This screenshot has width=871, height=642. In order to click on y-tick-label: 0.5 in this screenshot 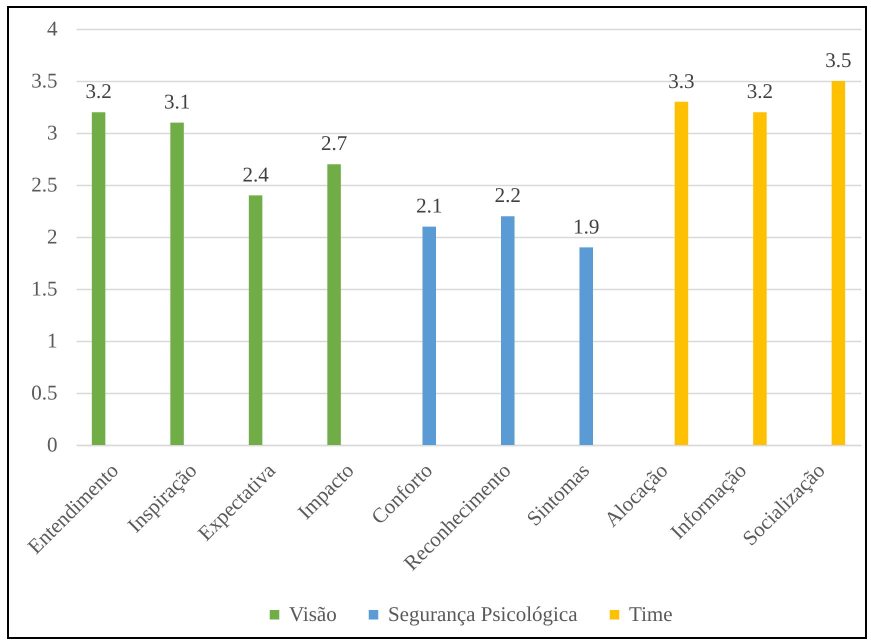, I will do `click(44, 392)`.